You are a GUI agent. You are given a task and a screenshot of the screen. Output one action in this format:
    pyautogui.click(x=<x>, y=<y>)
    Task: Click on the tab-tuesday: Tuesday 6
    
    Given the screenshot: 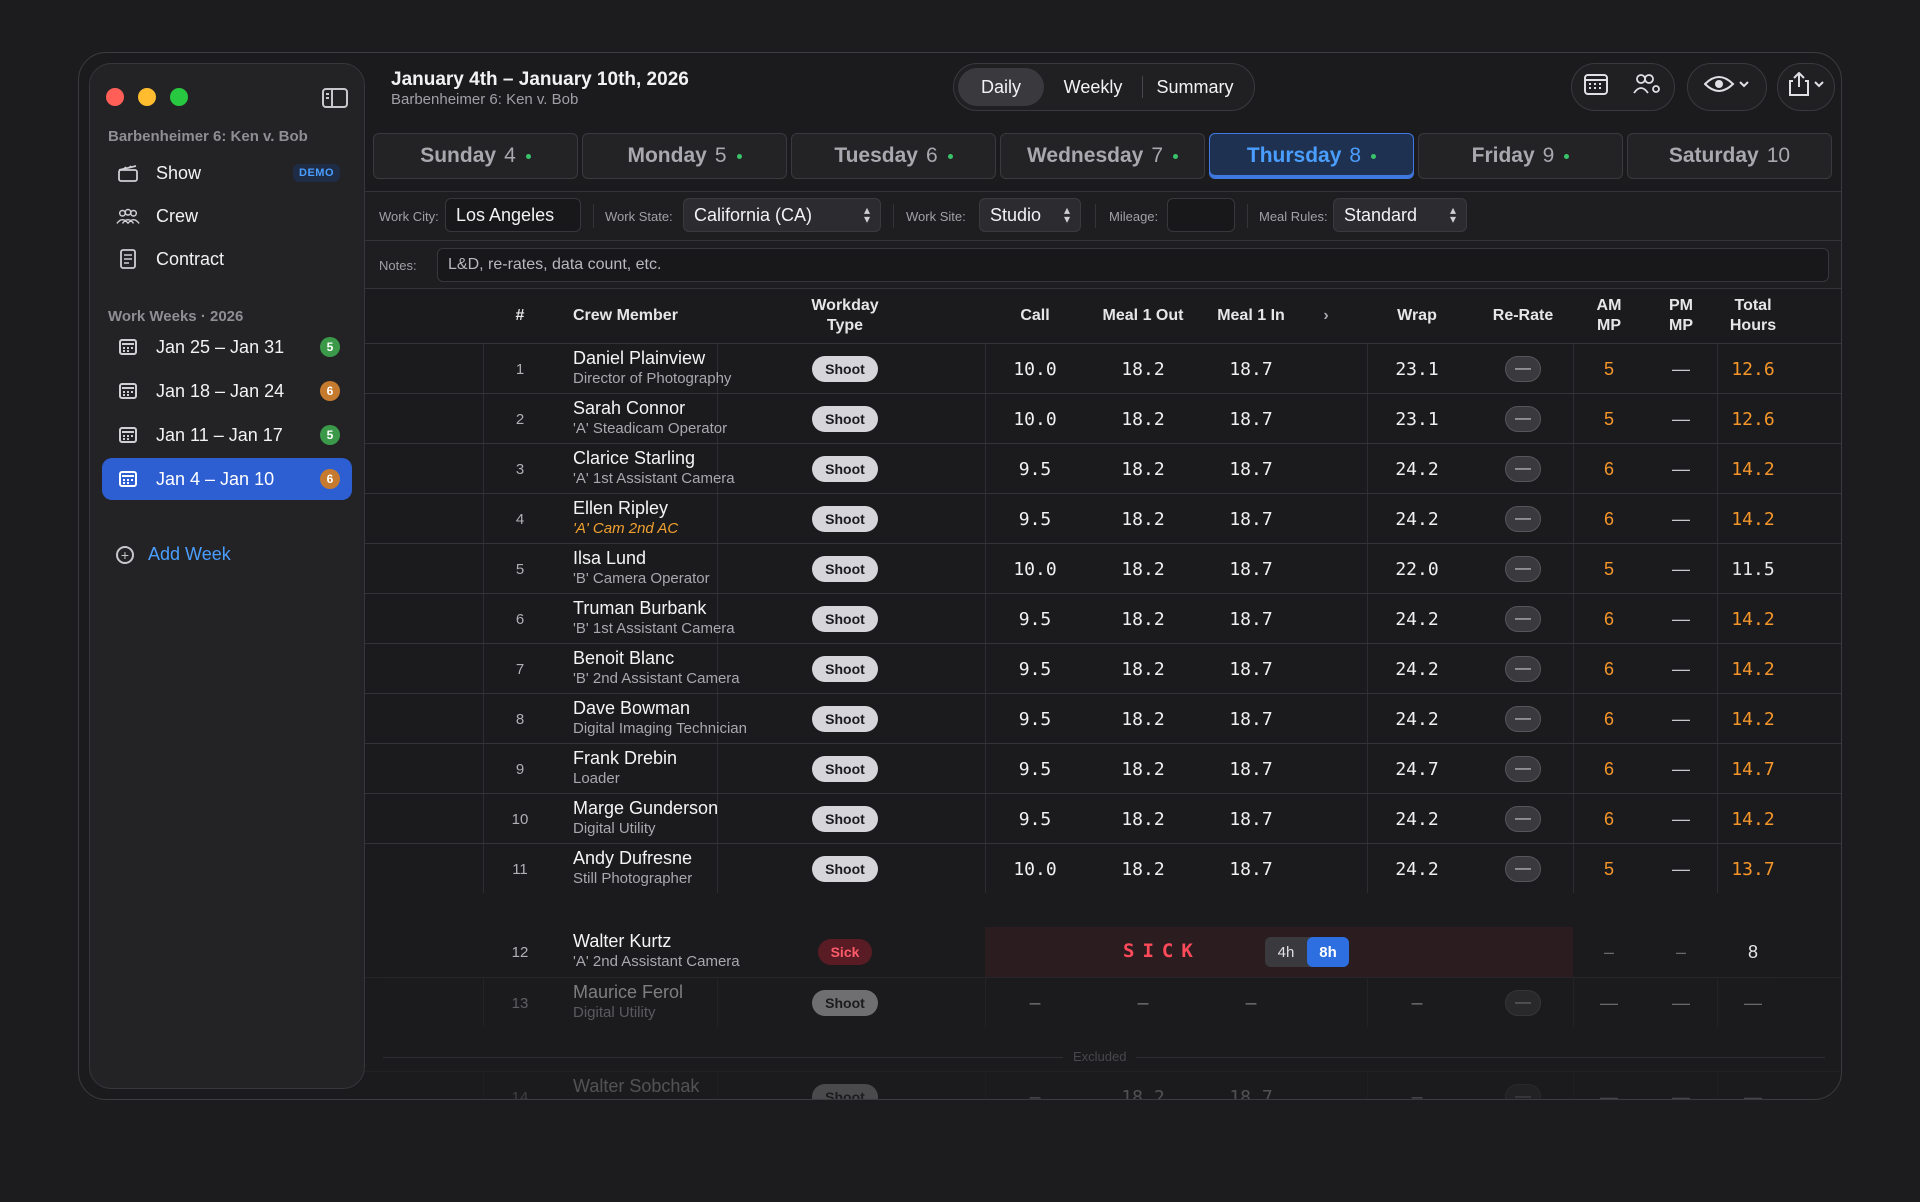 What is the action you would take?
    pyautogui.click(x=893, y=156)
    